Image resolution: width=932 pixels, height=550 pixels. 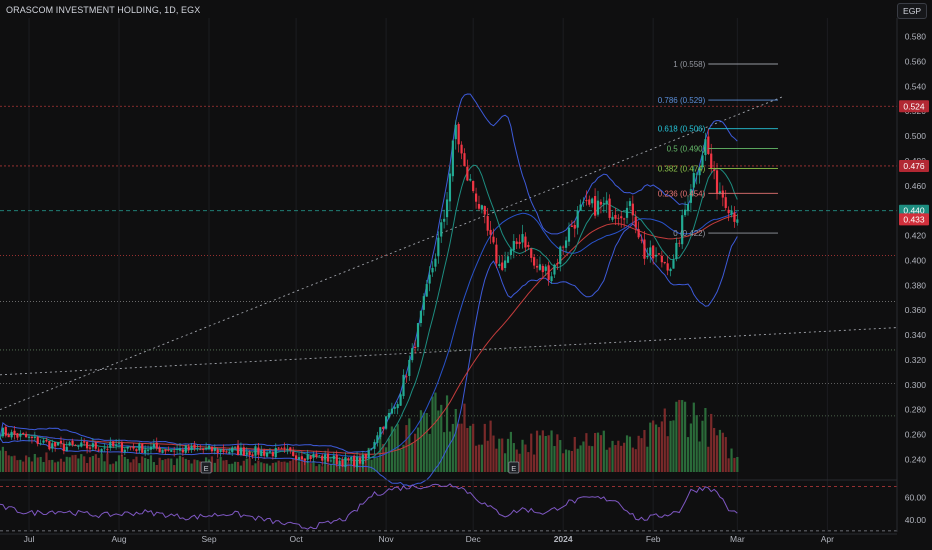 I want to click on currency-badge: EGP, so click(x=912, y=11).